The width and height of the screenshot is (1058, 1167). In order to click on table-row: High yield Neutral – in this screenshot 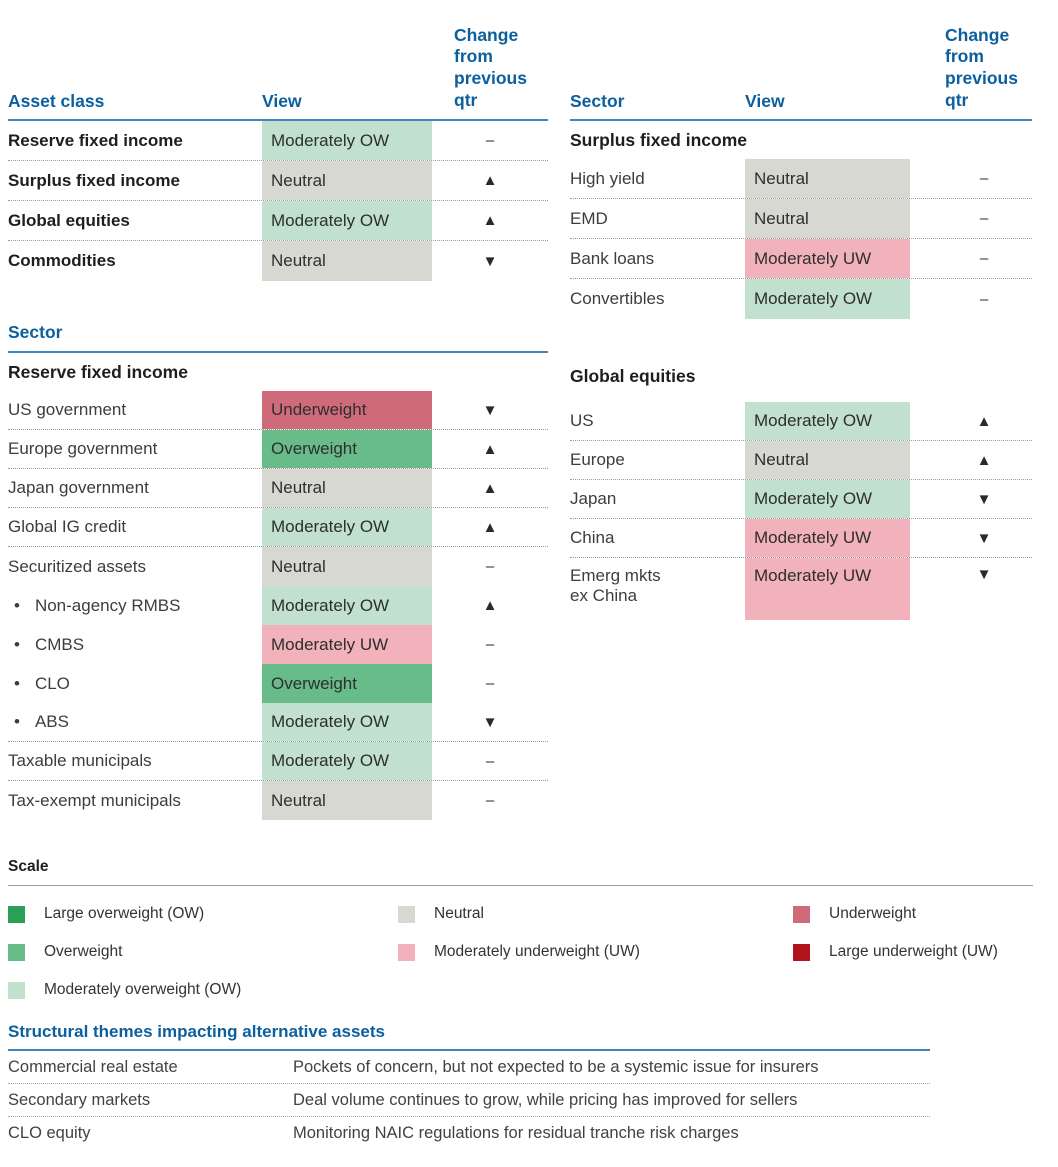, I will do `click(801, 179)`.